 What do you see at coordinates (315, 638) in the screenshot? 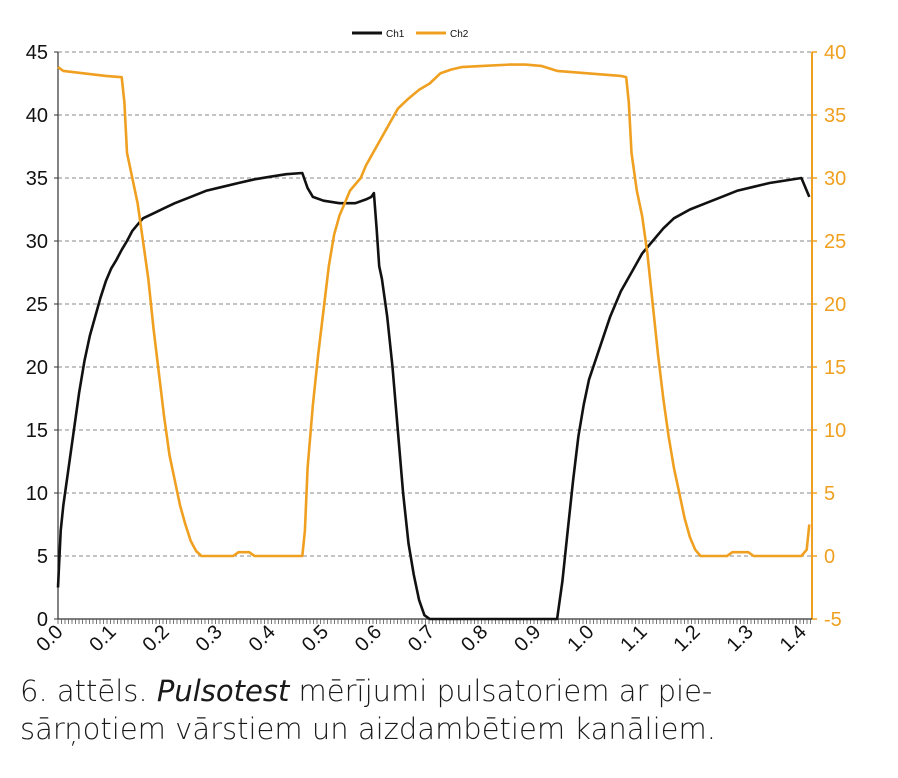
I see `x-tick-label: 0.5` at bounding box center [315, 638].